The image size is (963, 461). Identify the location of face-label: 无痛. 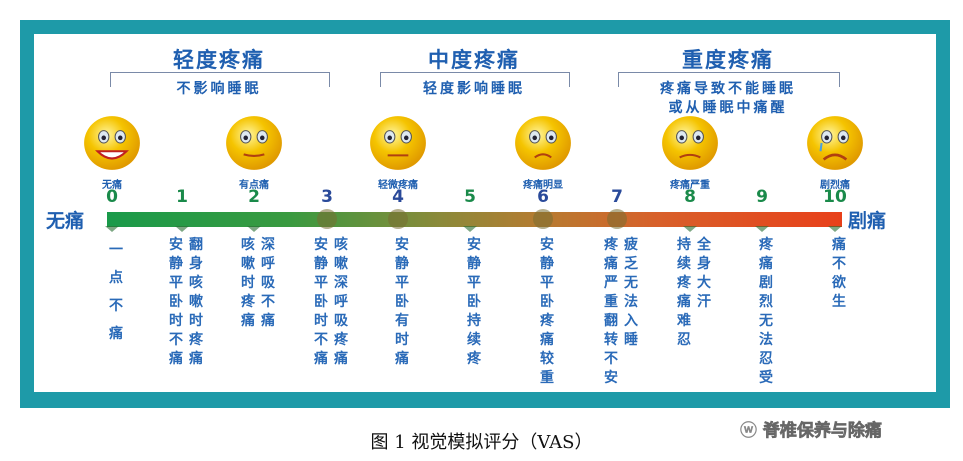
(112, 185).